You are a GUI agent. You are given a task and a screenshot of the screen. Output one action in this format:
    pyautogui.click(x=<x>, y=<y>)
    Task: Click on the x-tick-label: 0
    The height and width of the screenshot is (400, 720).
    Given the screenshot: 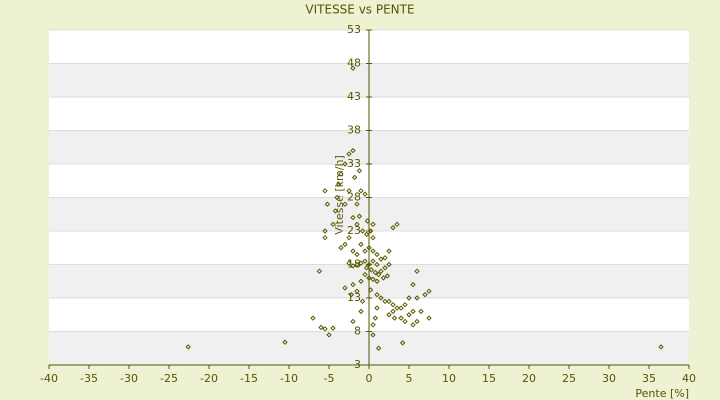 What is the action you would take?
    pyautogui.click(x=369, y=378)
    